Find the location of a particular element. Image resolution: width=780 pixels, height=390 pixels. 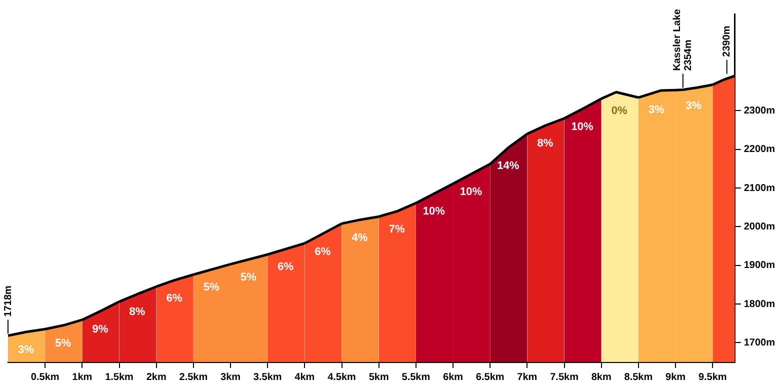

annotation: 2390m is located at coordinates (727, 41).